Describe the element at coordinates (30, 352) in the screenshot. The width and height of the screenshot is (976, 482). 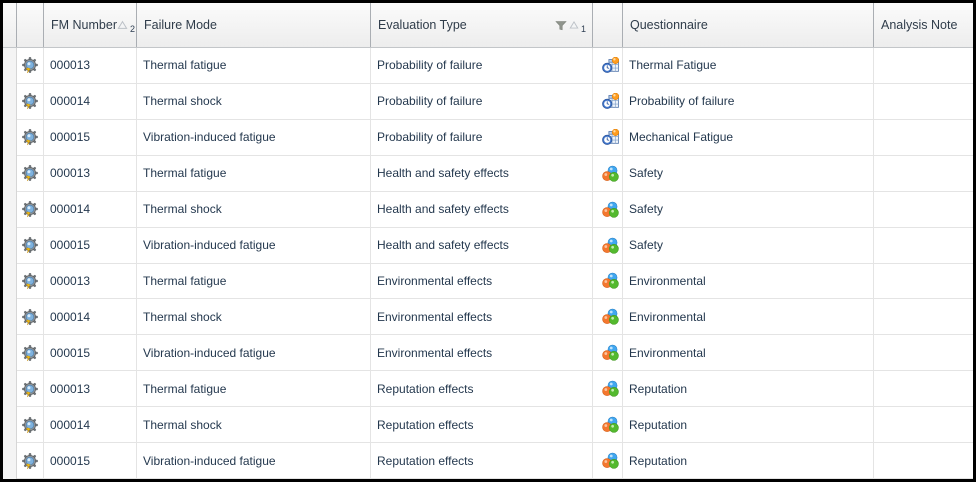
I see `gear-icon` at that location.